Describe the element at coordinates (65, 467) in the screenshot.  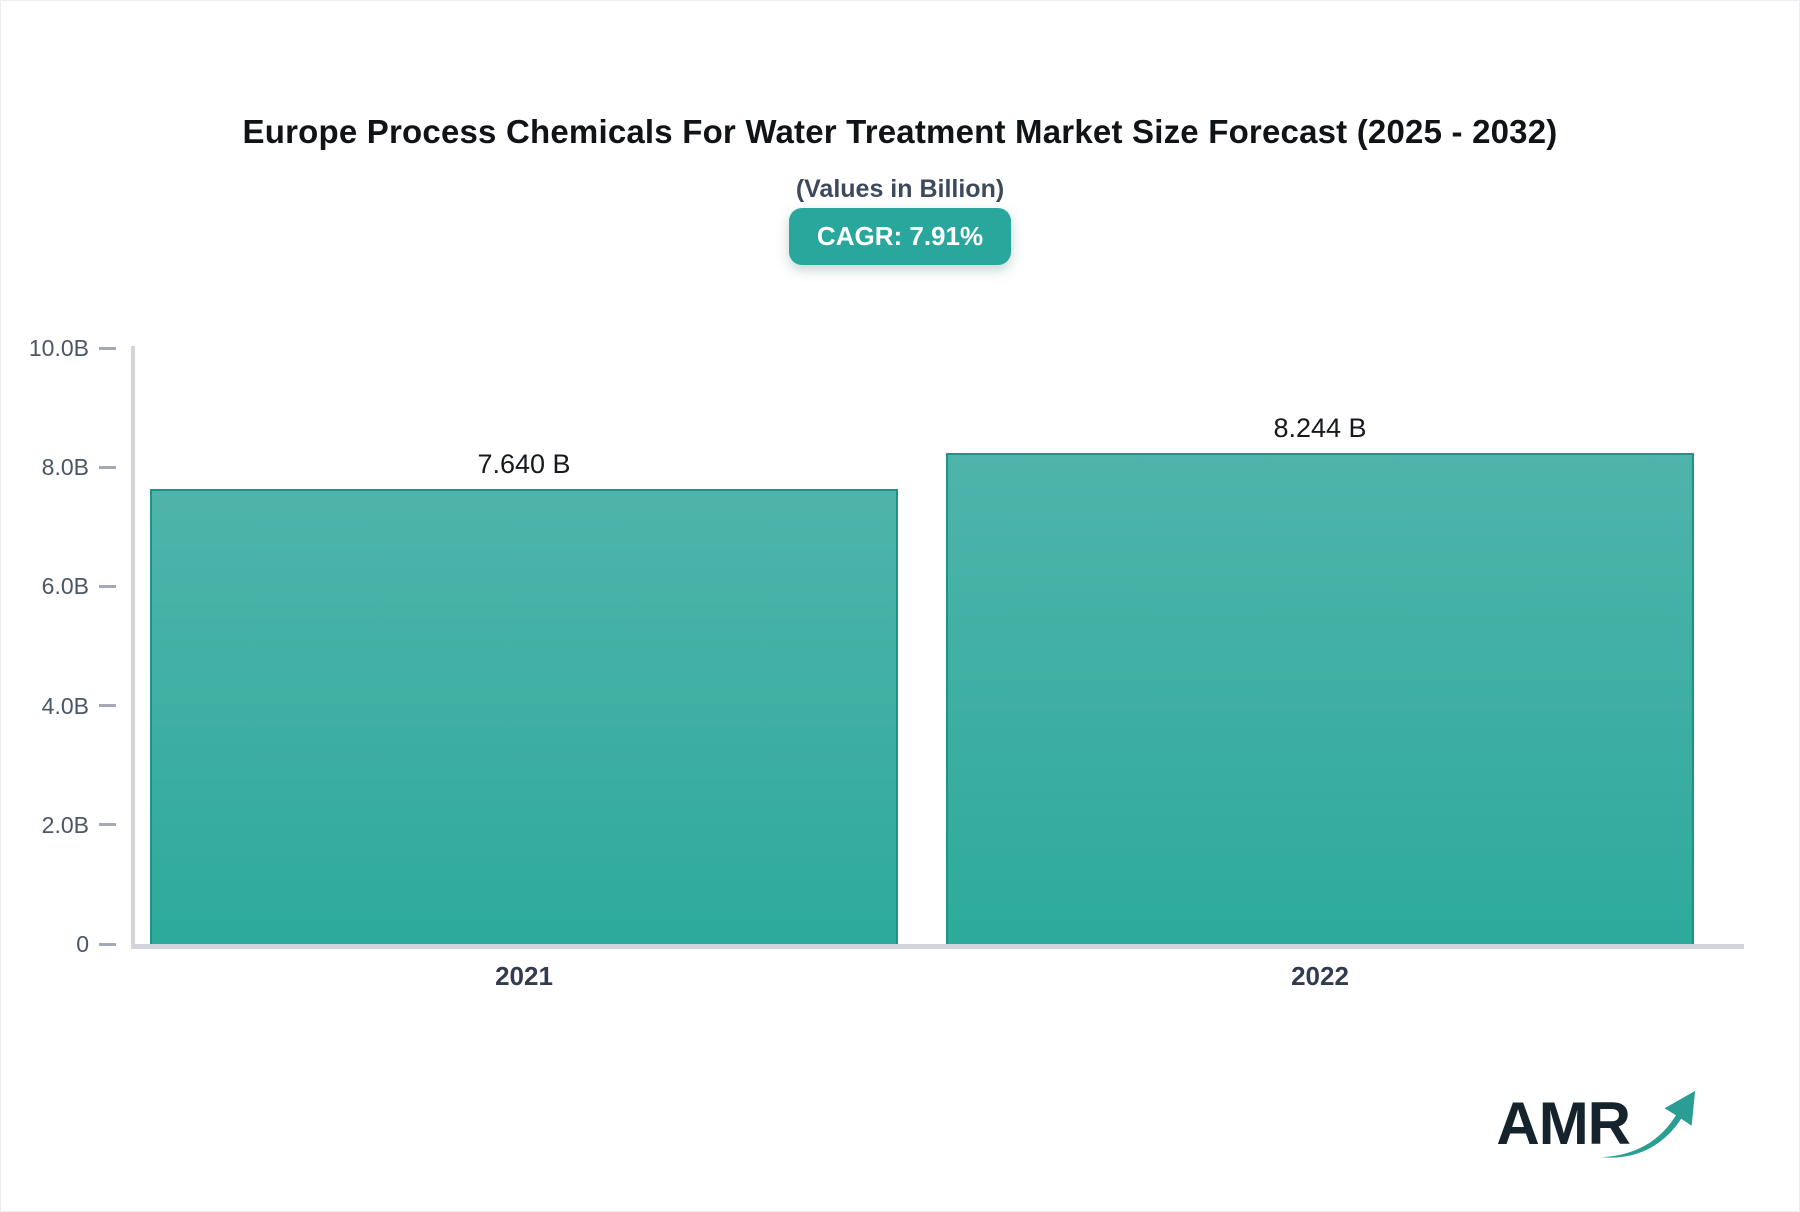
I see `y-tick-label: 8.0B` at that location.